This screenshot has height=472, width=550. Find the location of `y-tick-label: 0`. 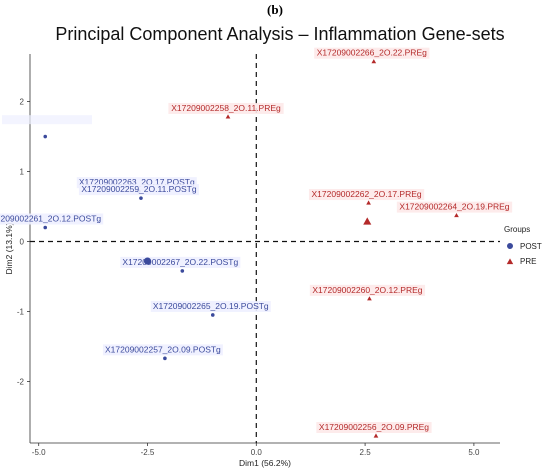

y-tick-label: 0 is located at coordinates (22, 242).